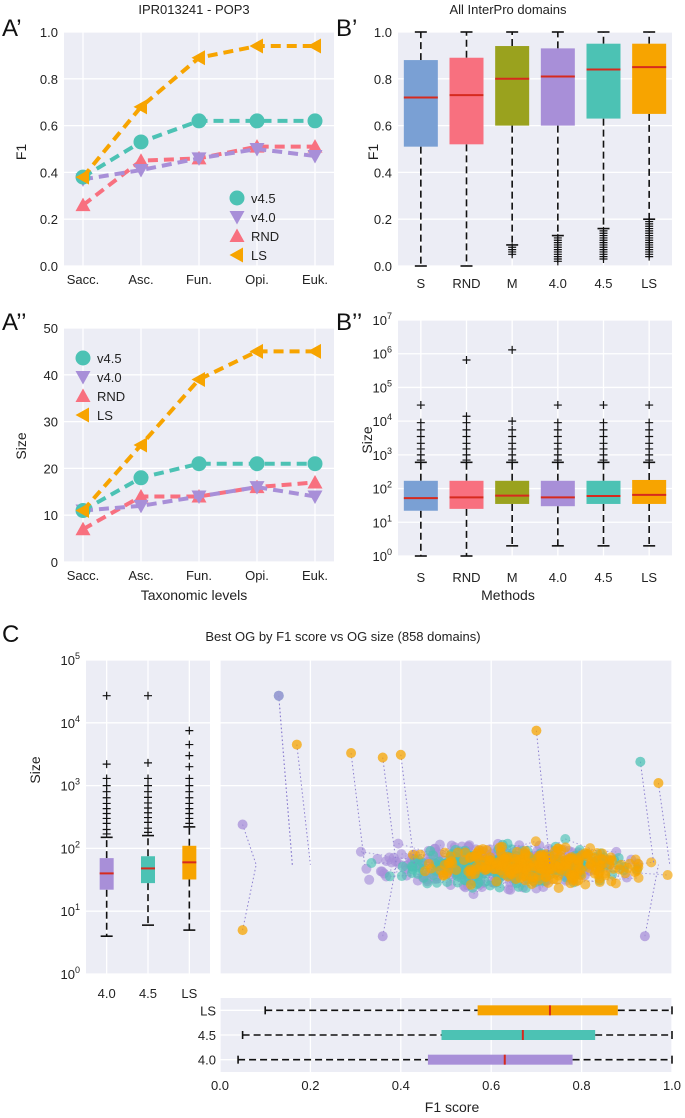 The image size is (685, 1118). Describe the element at coordinates (51, 422) in the screenshot. I see `y-tick-label: 30` at that location.